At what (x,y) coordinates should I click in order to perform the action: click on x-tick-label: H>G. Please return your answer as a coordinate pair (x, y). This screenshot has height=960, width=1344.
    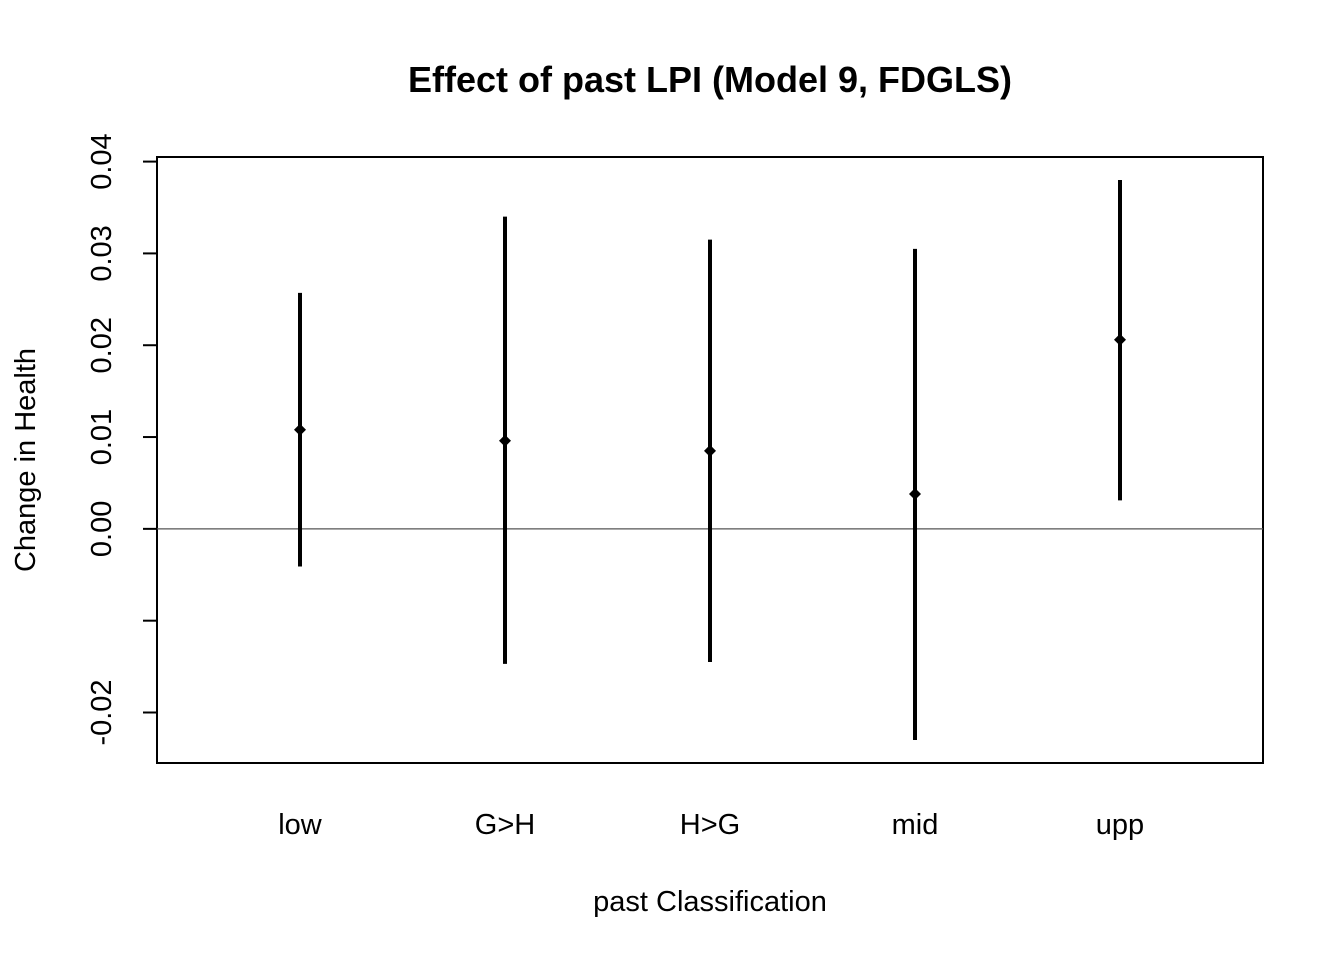
    Looking at the image, I should click on (710, 825).